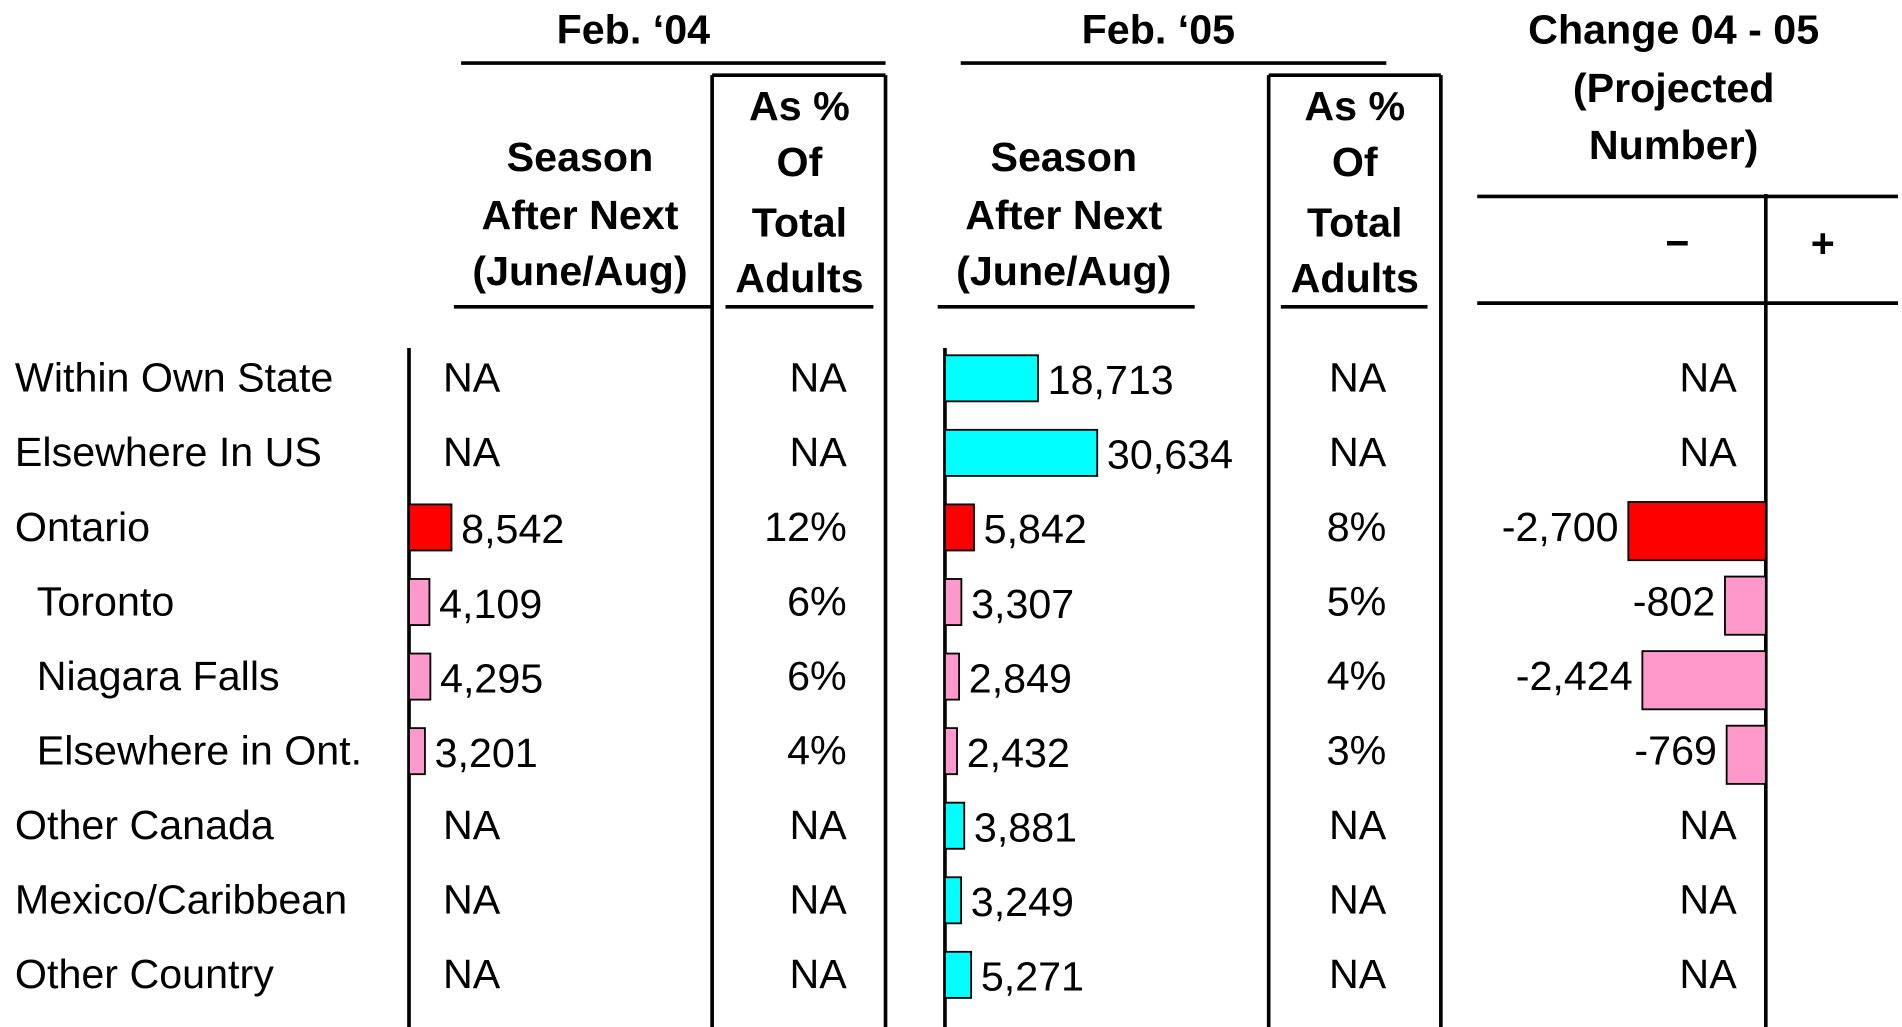 The height and width of the screenshot is (1027, 1902). What do you see at coordinates (1035, 529) in the screenshot?
I see `value-label: 5,842` at bounding box center [1035, 529].